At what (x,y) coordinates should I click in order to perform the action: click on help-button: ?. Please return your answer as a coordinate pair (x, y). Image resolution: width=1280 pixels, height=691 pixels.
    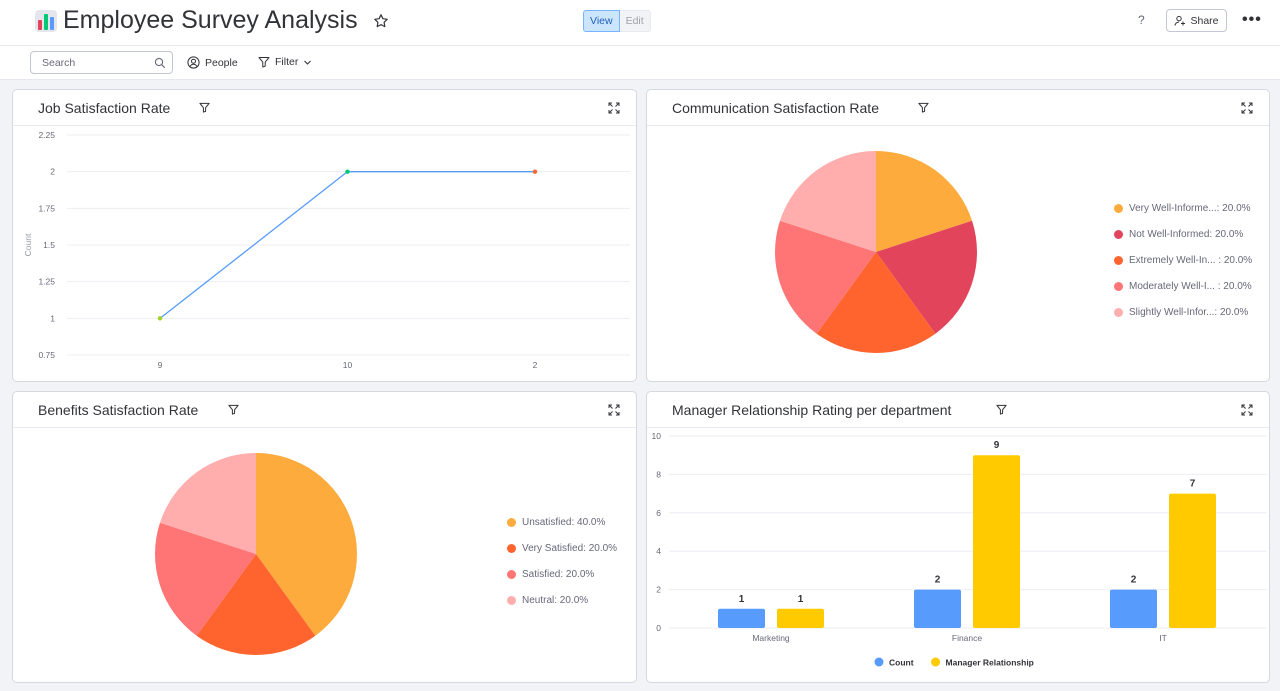
    Looking at the image, I should click on (1141, 20).